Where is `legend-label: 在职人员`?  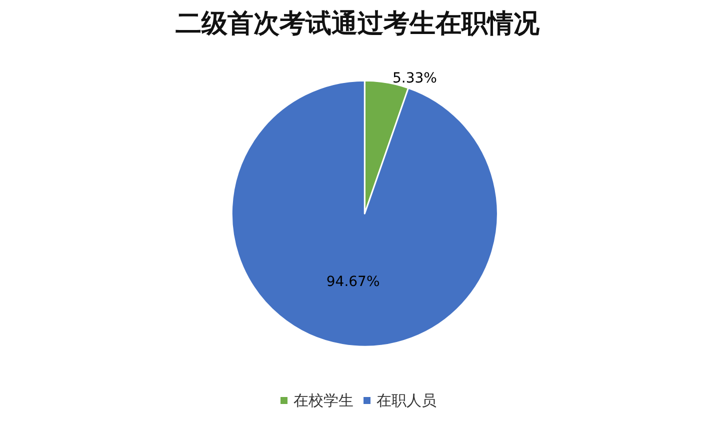
legend-label: 在职人员 is located at coordinates (406, 401).